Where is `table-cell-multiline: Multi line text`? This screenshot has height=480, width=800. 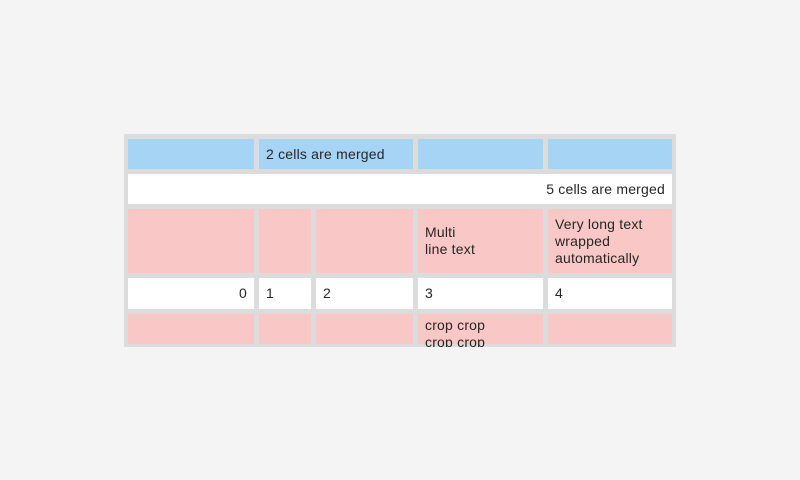
table-cell-multiline: Multi line text is located at coordinates (480, 241).